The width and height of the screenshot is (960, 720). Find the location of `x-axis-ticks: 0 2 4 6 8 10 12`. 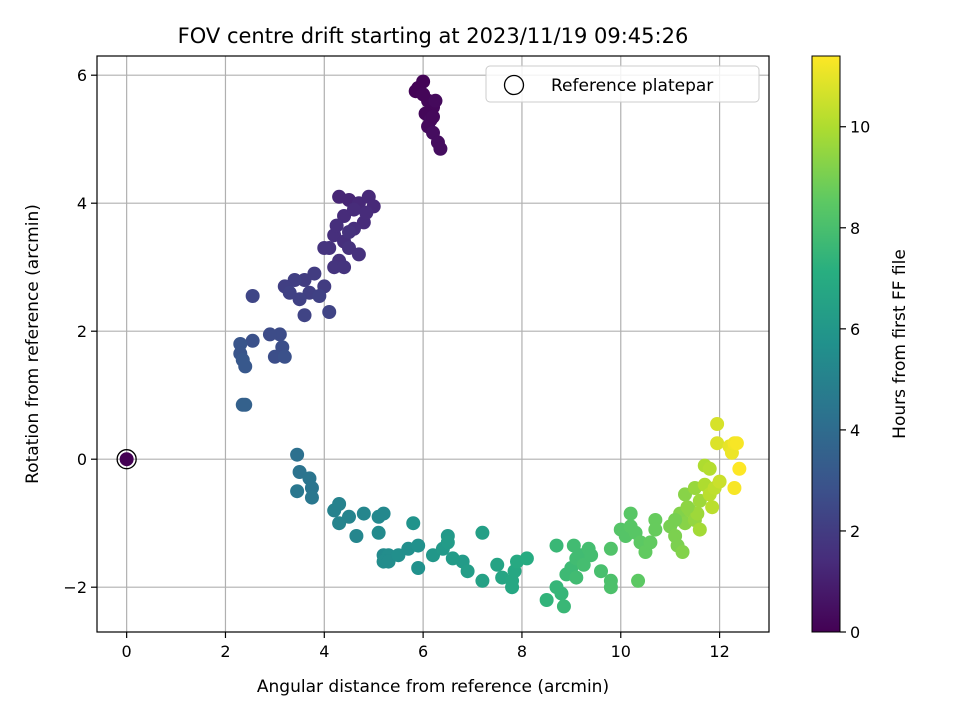

x-axis-ticks: 0 2 4 6 8 10 12 is located at coordinates (426, 646).